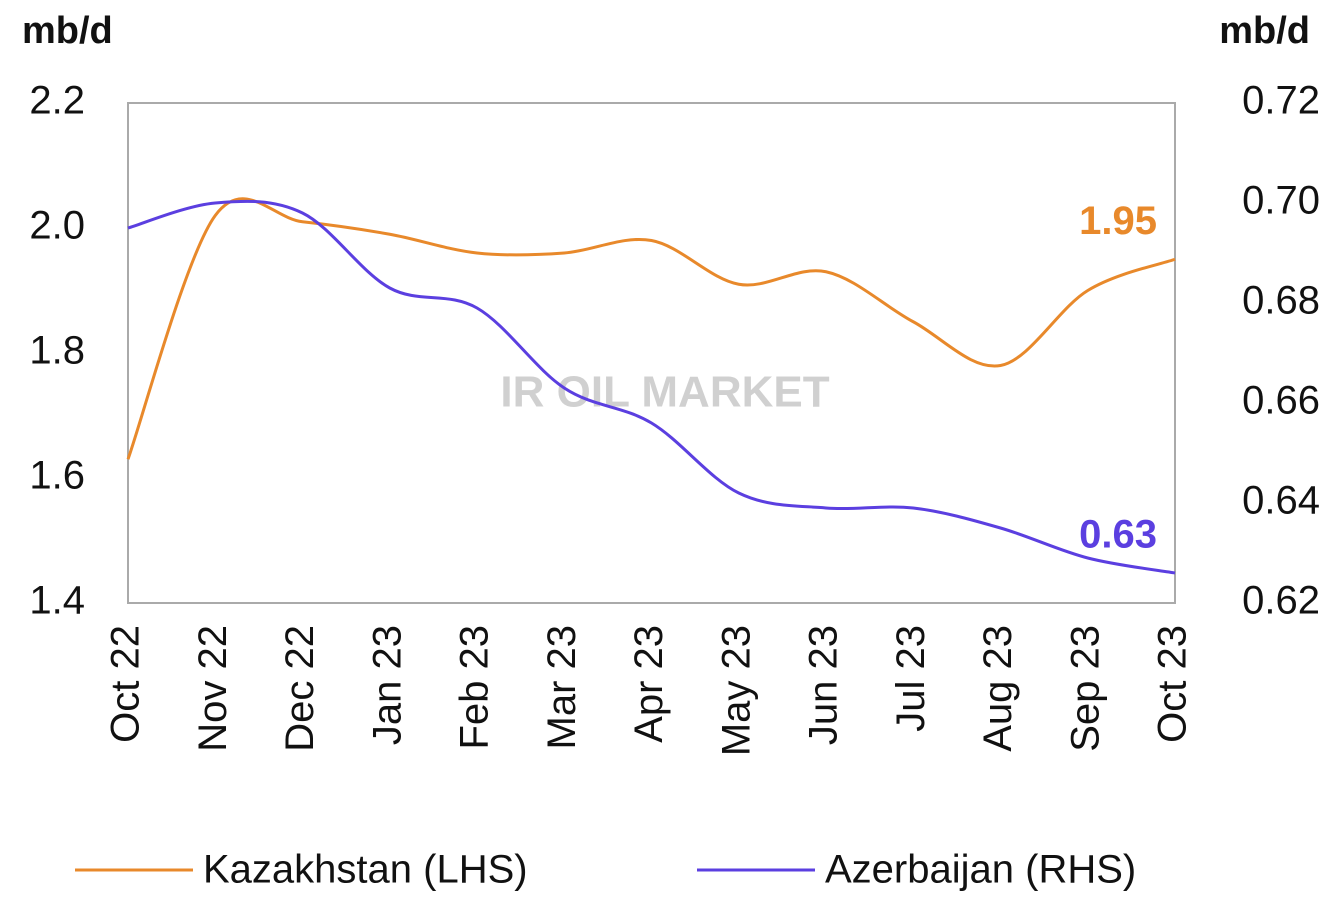 The image size is (1334, 903). What do you see at coordinates (1281, 301) in the screenshot?
I see `y2-tick-label: 0.68` at bounding box center [1281, 301].